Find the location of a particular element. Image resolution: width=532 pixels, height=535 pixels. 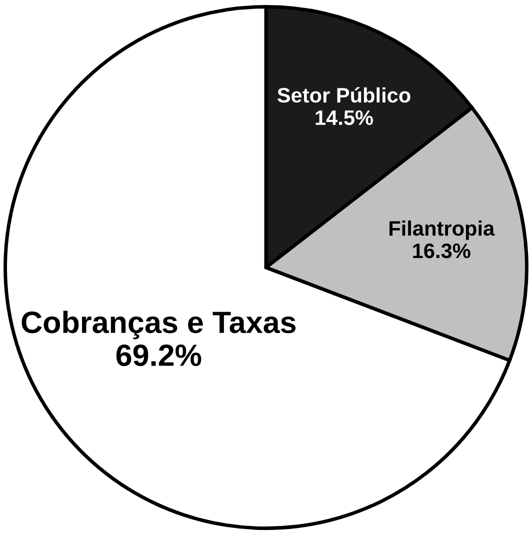

slice-label: Filantropia is located at coordinates (442, 230).